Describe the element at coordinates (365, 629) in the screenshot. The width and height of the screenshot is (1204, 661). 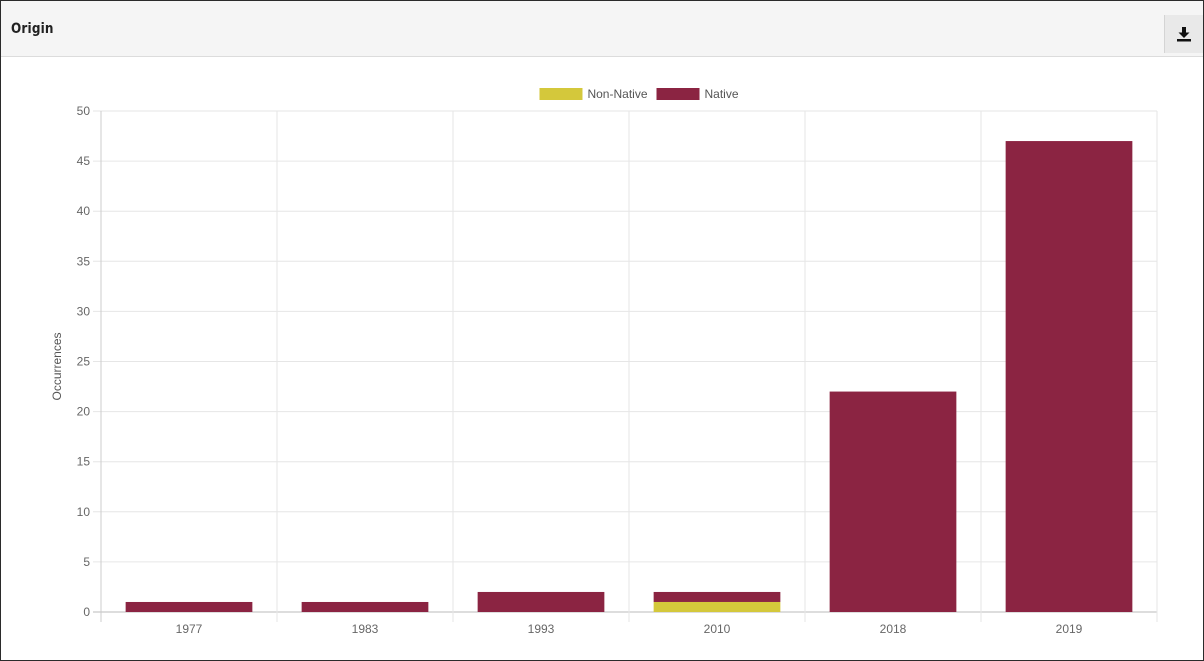
I see `x-tick-label: 1983` at that location.